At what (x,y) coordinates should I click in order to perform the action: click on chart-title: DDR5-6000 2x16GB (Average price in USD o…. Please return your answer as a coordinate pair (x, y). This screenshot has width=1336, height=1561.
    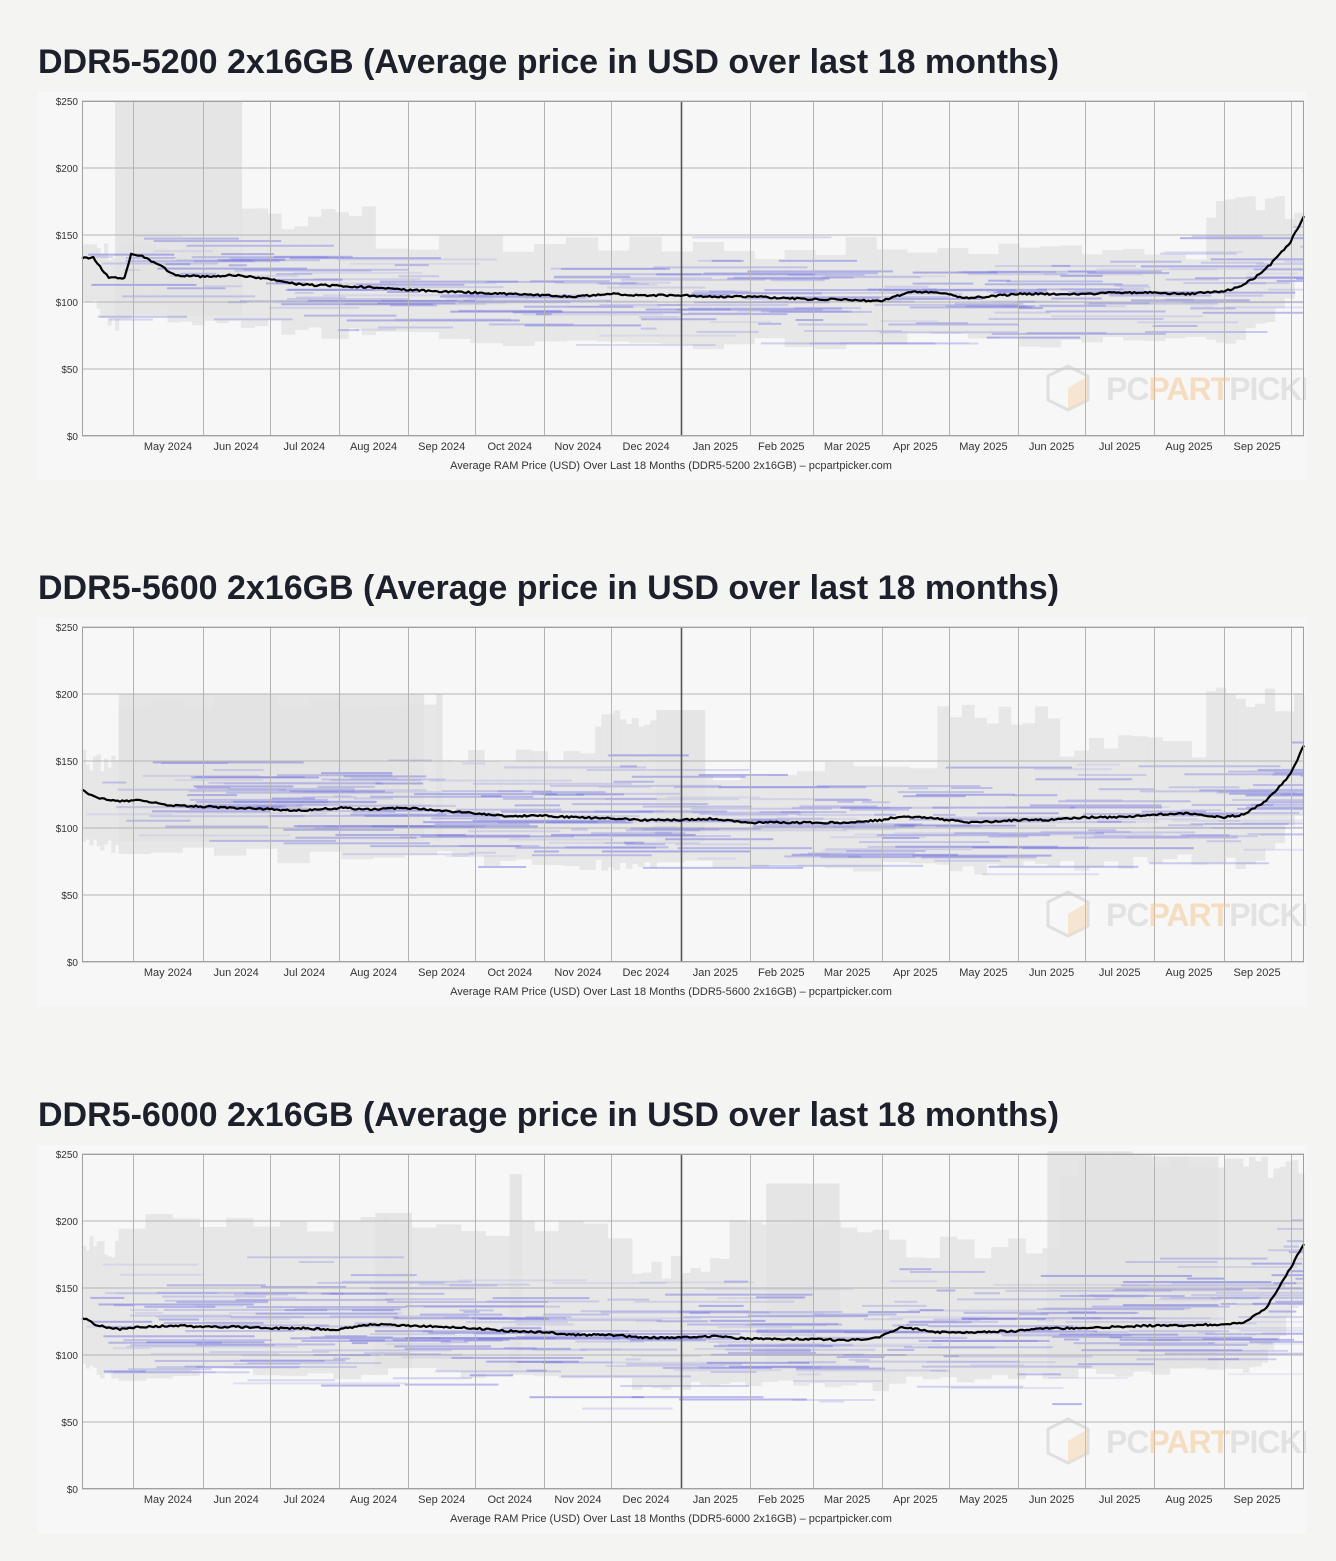
    Looking at the image, I should click on (549, 1115).